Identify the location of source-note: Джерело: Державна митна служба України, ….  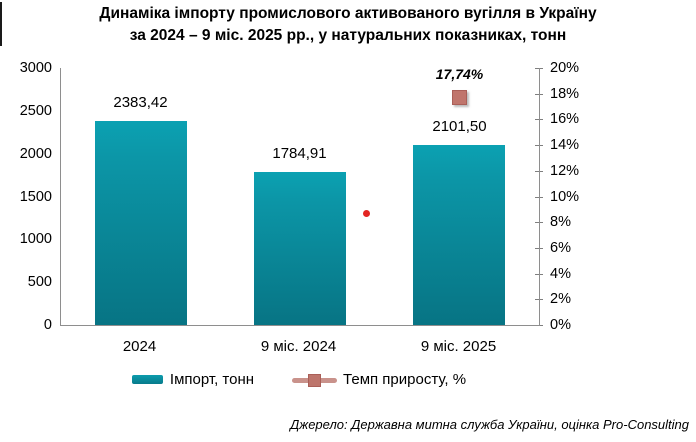
(489, 424).